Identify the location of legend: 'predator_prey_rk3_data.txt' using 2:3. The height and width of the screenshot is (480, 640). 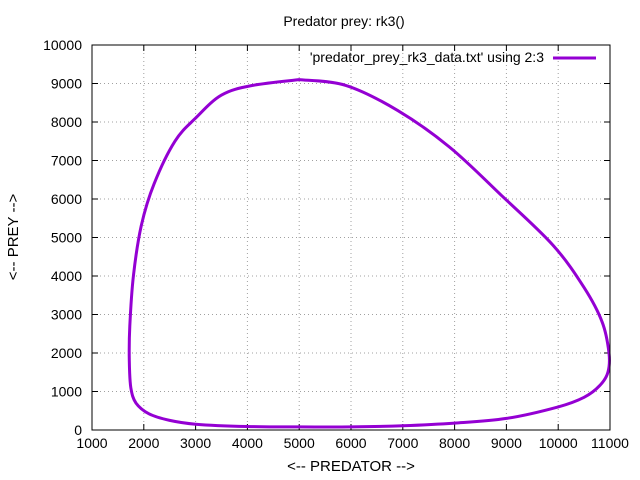
(453, 57).